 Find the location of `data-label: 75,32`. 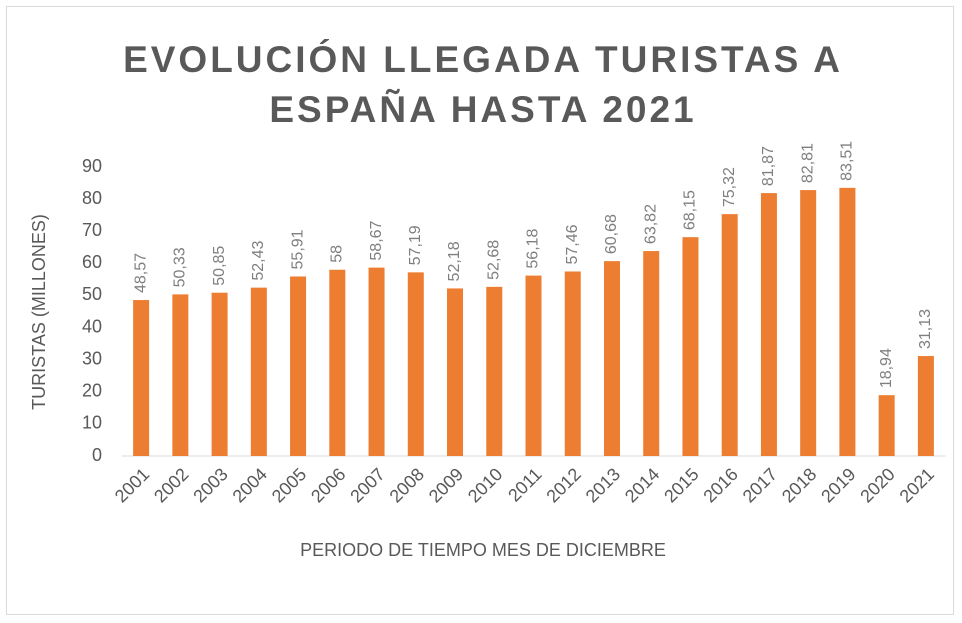

data-label: 75,32 is located at coordinates (729, 187).